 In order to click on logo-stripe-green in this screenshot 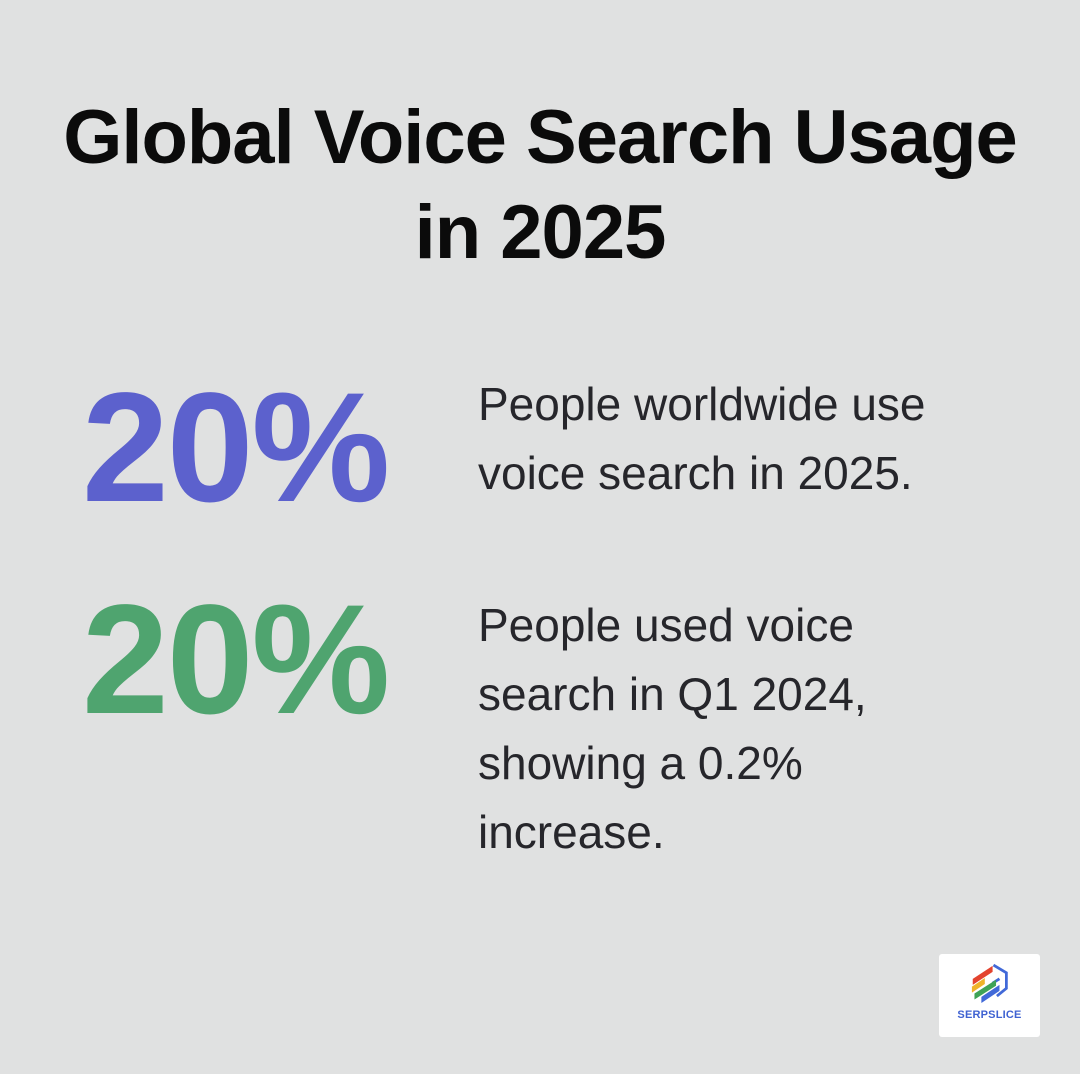, I will do `click(984, 989)`.